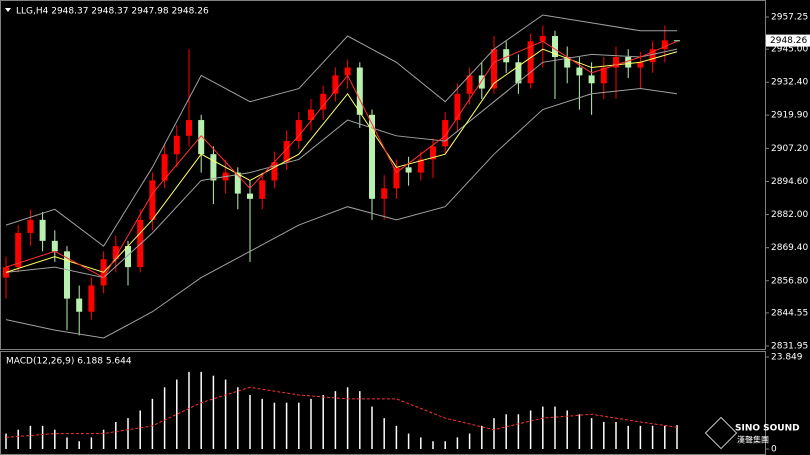 Image resolution: width=810 pixels, height=455 pixels. I want to click on y-tick-label: 23.849, so click(787, 358).